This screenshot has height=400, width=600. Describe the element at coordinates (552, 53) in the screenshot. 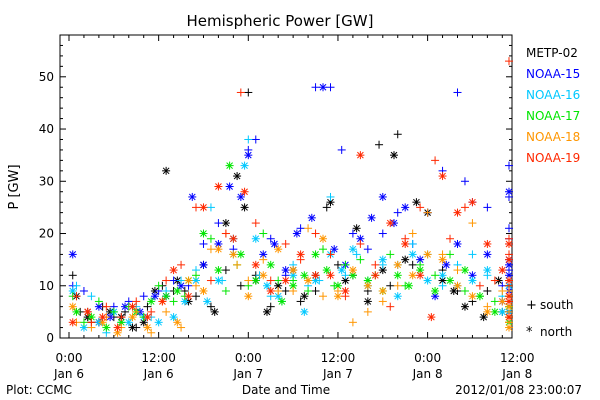

I see `legend-entry: METP-02` at that location.